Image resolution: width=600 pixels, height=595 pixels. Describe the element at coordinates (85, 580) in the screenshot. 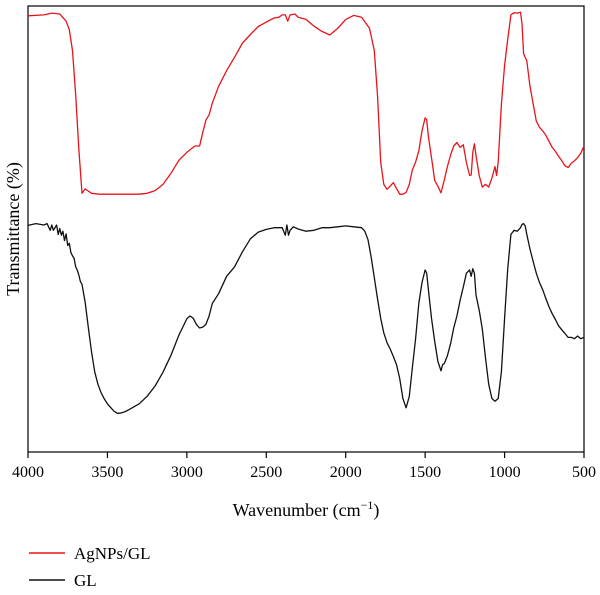

I see `legend-label-gl: GL` at that location.